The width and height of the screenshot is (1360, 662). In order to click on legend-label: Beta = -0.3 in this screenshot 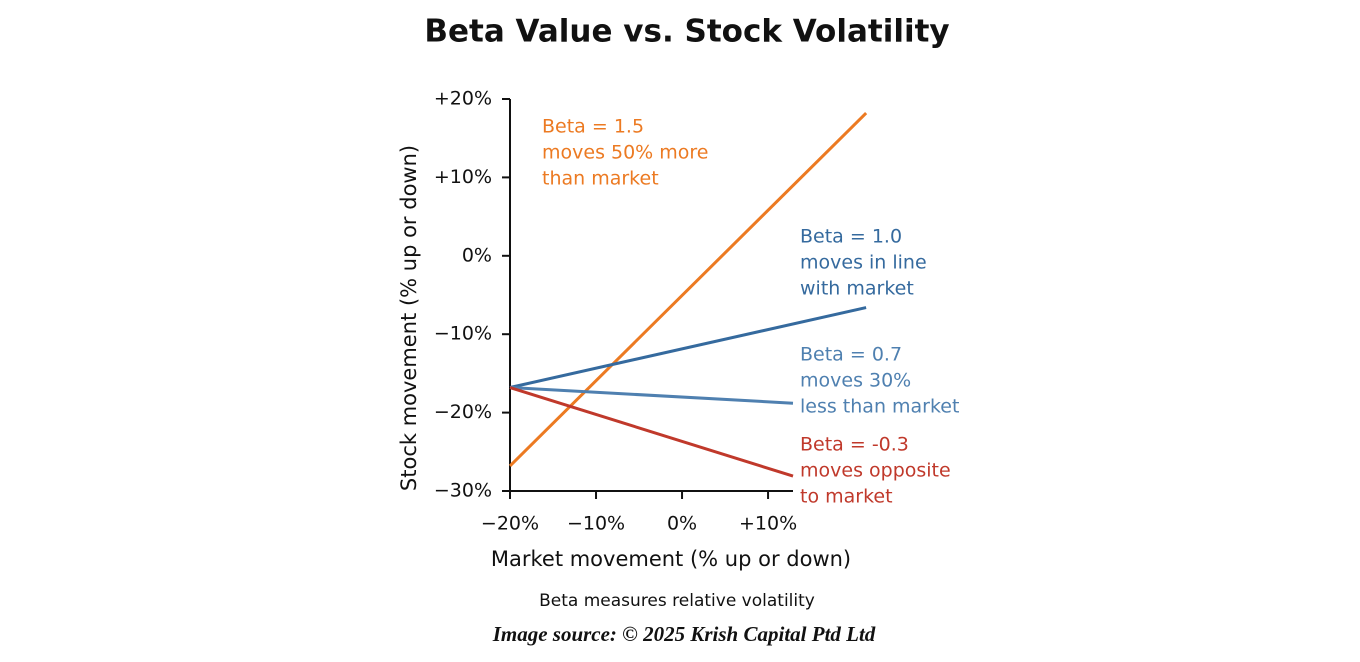, I will do `click(854, 445)`.